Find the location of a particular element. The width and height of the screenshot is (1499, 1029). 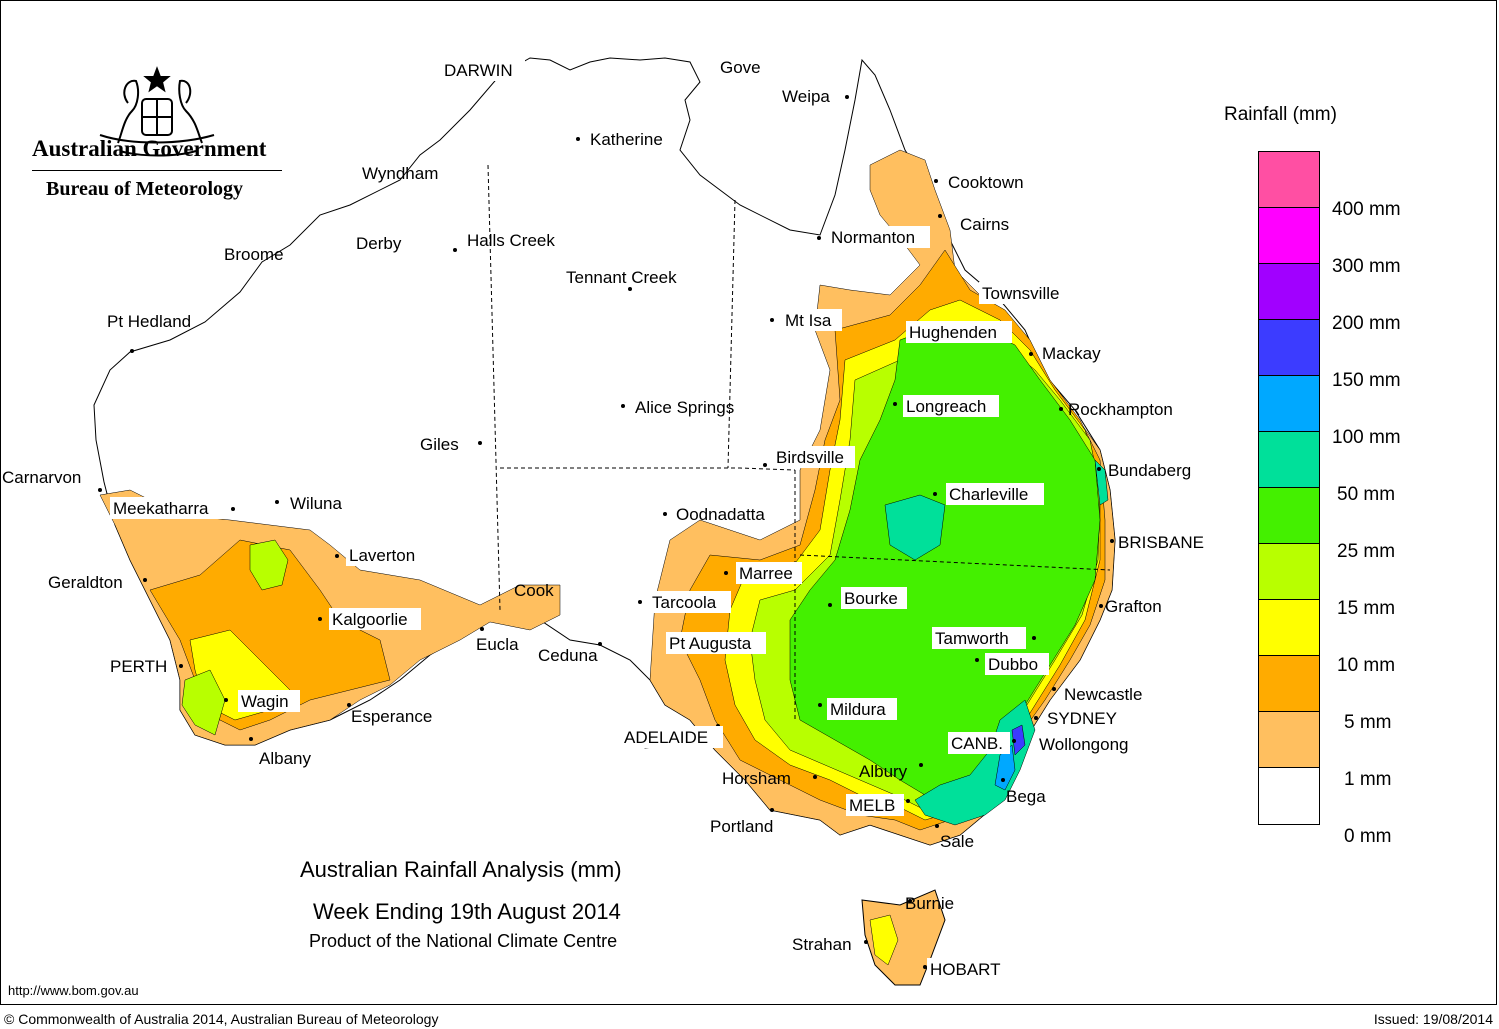

place-canberra: CANB. is located at coordinates (982, 743).